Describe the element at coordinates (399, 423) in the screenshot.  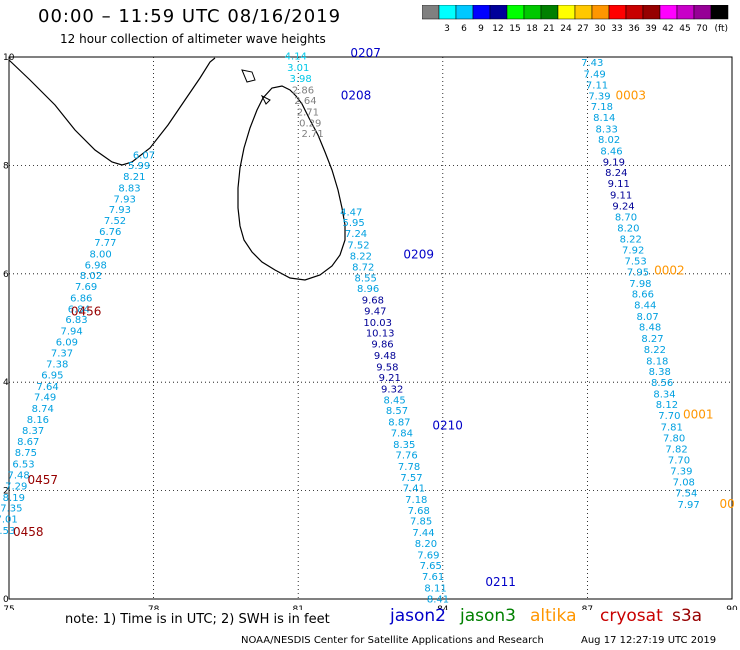
I see `wave-height-value: 8.87` at that location.